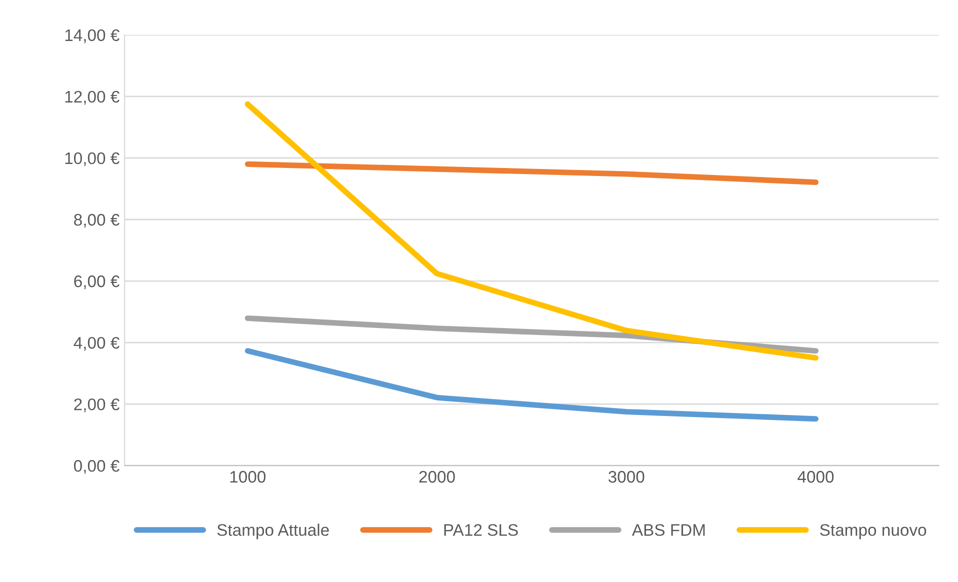 This screenshot has height=582, width=958. What do you see at coordinates (97, 405) in the screenshot?
I see `y-tick-label: 2,00 €` at bounding box center [97, 405].